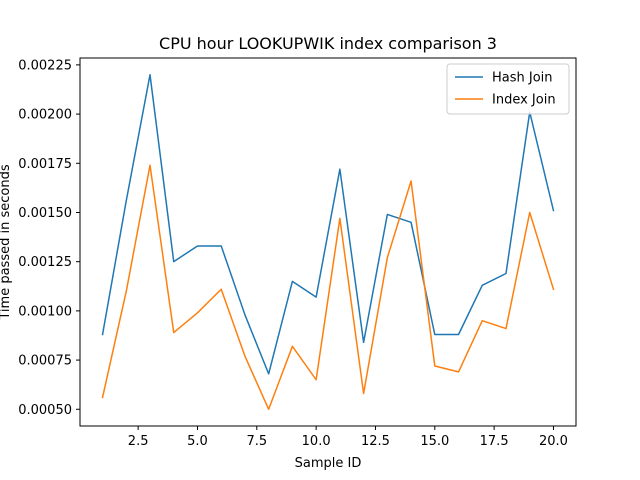 Image resolution: width=640 pixels, height=480 pixels. Describe the element at coordinates (375, 441) in the screenshot. I see `x-tick-label: 12.5` at that location.